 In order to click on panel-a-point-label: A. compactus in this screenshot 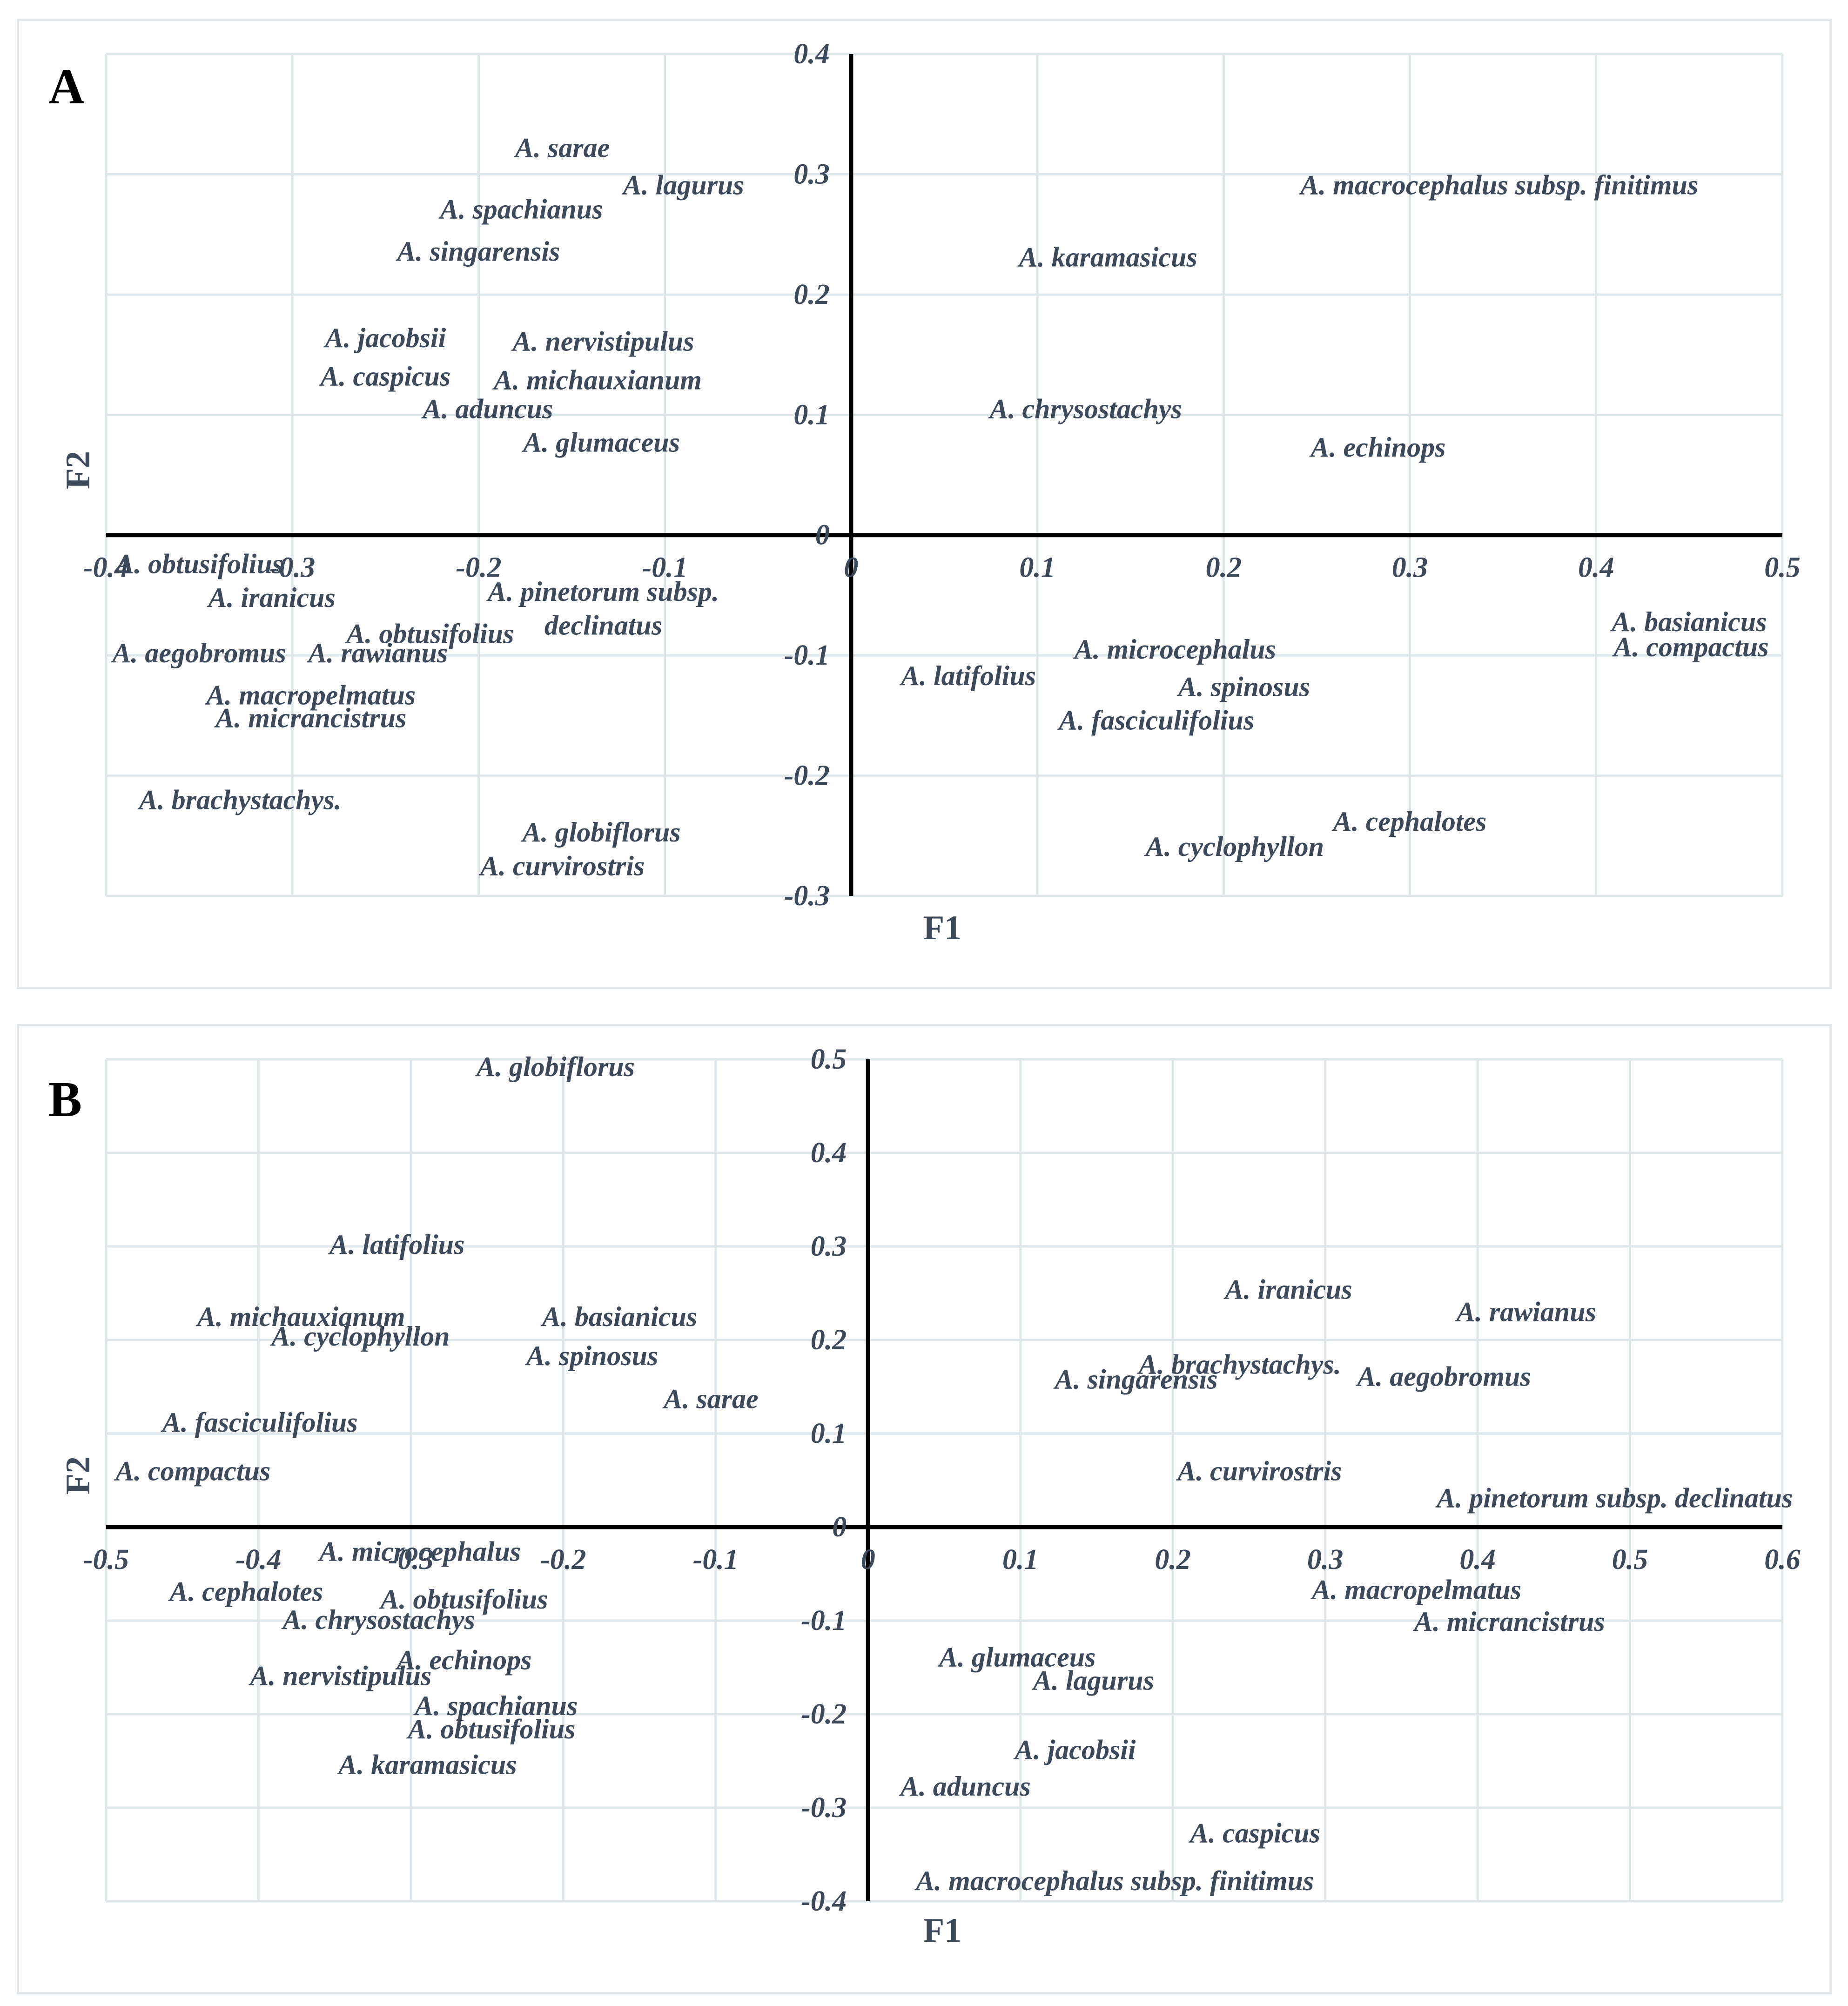, I will do `click(1690, 647)`.